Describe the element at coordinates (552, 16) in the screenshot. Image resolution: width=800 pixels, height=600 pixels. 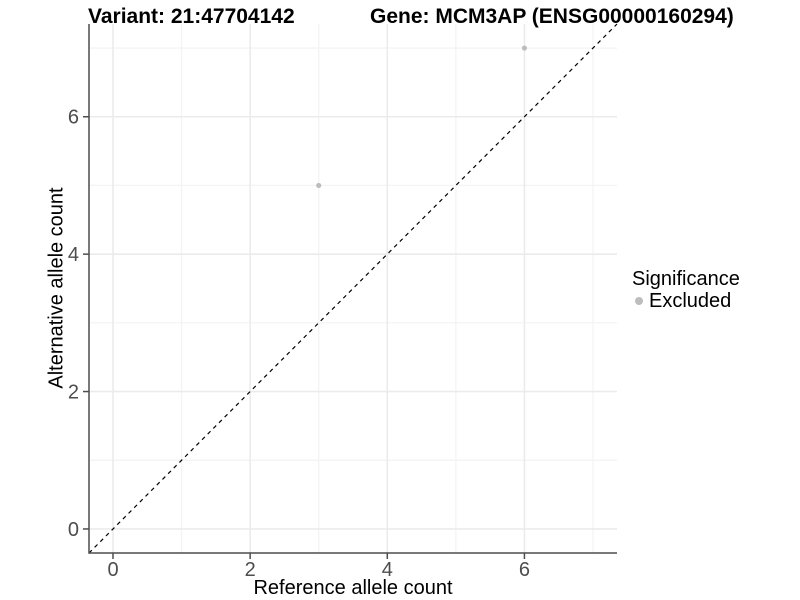
I see `plot-title-gene: Gene: MCM3AP (ENSG00000160294)` at that location.